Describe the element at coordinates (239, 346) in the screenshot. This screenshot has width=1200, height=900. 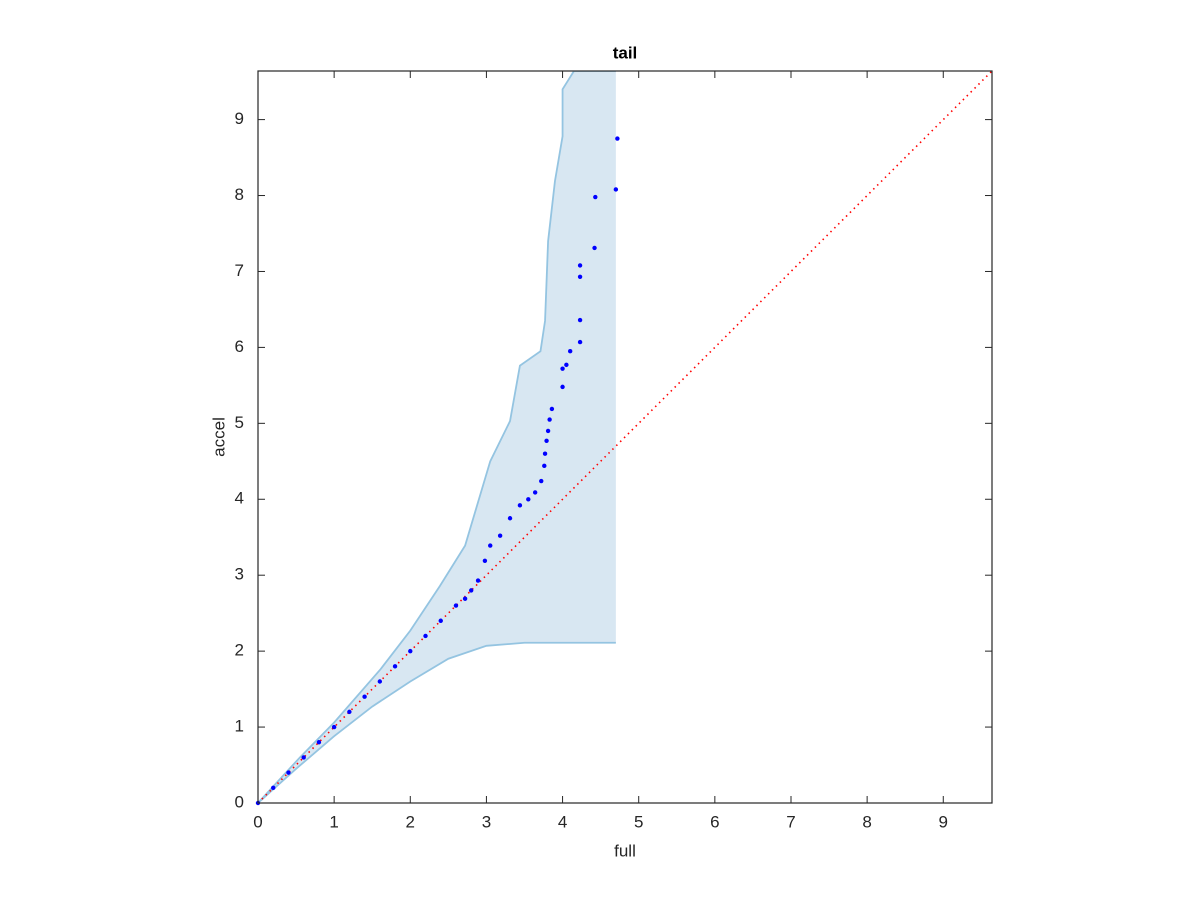
I see `y-tick-label: 6` at that location.